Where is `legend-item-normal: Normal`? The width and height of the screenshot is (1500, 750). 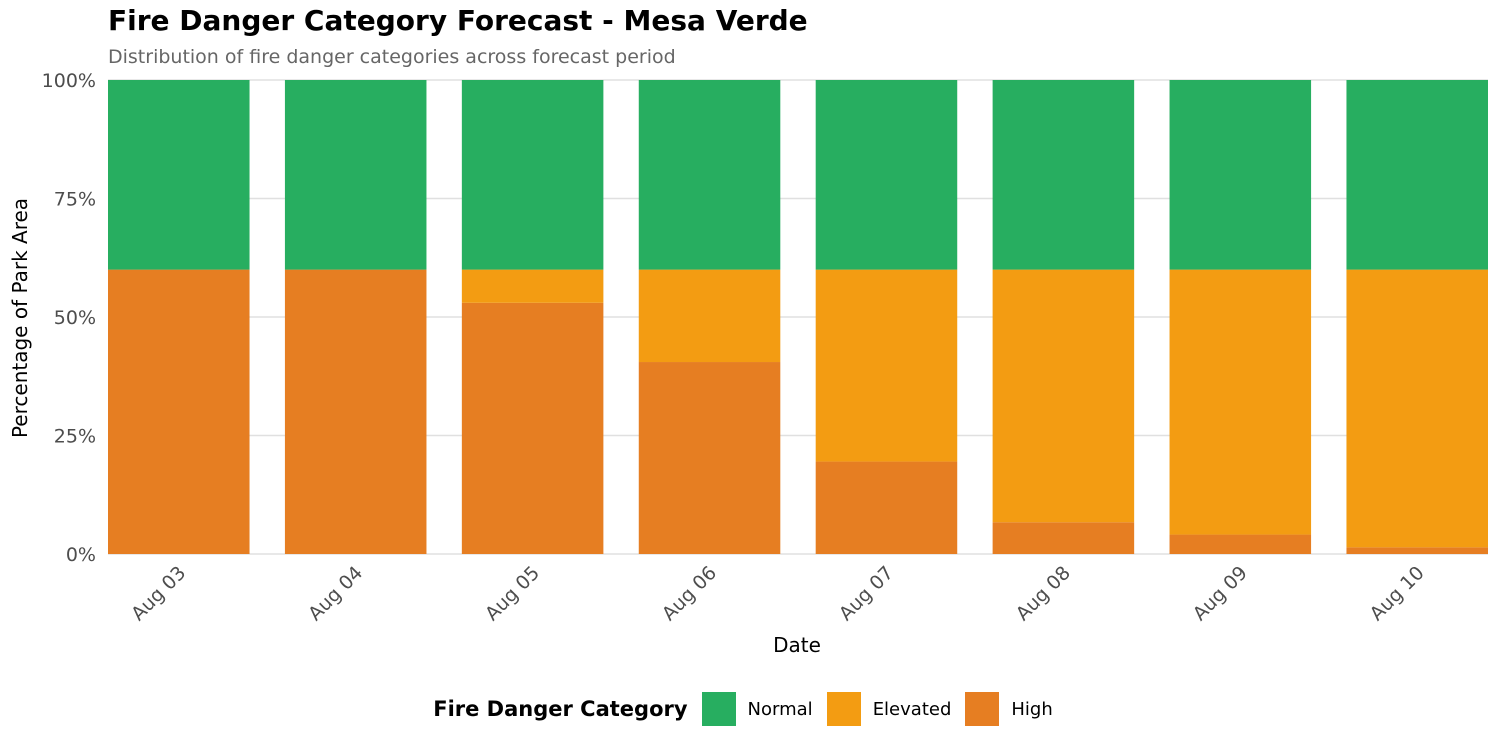 legend-item-normal: Normal is located at coordinates (757, 709).